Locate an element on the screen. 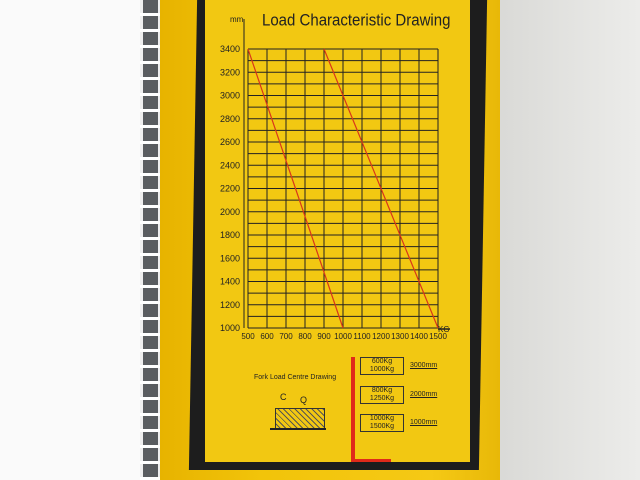 This screenshot has height=480, width=640. label-q: Q is located at coordinates (304, 400).